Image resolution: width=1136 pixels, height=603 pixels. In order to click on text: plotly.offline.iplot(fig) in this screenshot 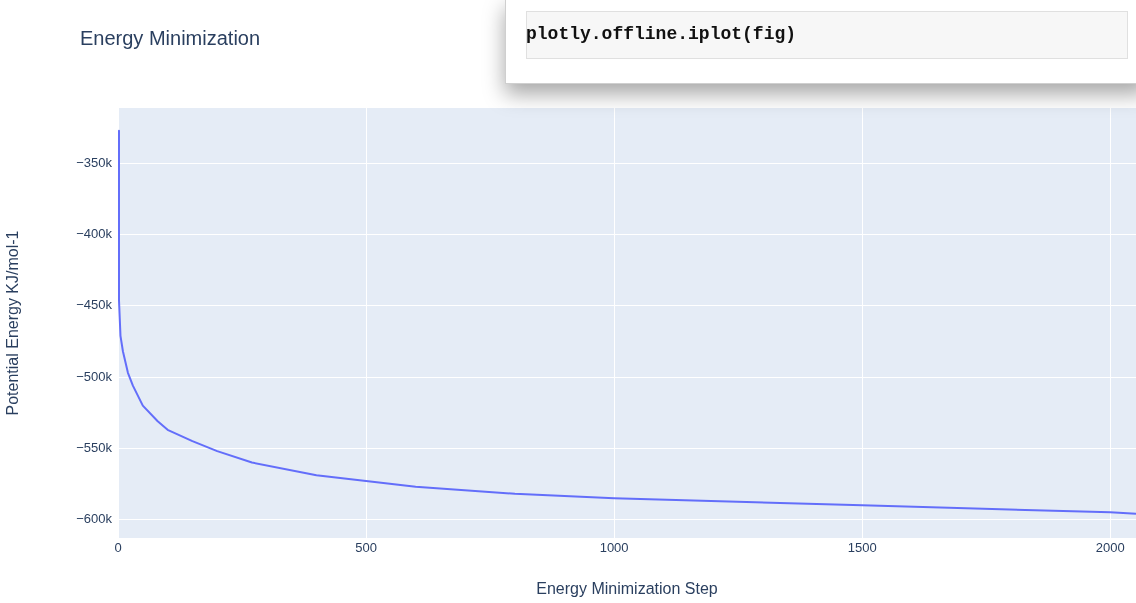, I will do `click(661, 34)`.